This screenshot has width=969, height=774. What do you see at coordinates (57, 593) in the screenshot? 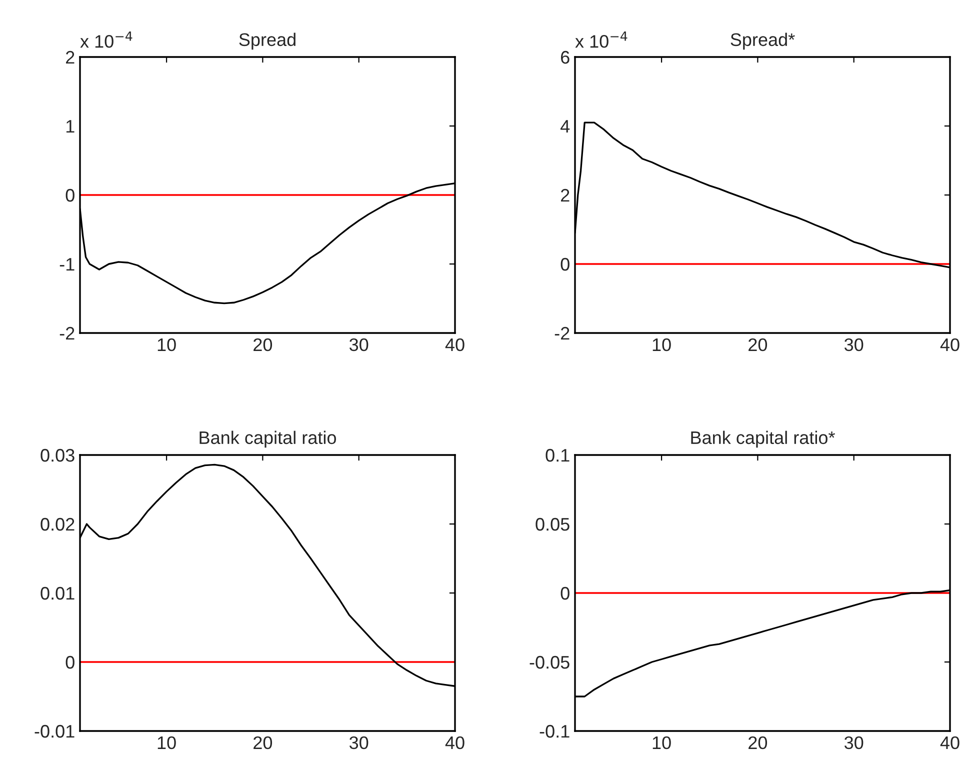
I see `y-tick-label: 0.01` at bounding box center [57, 593].